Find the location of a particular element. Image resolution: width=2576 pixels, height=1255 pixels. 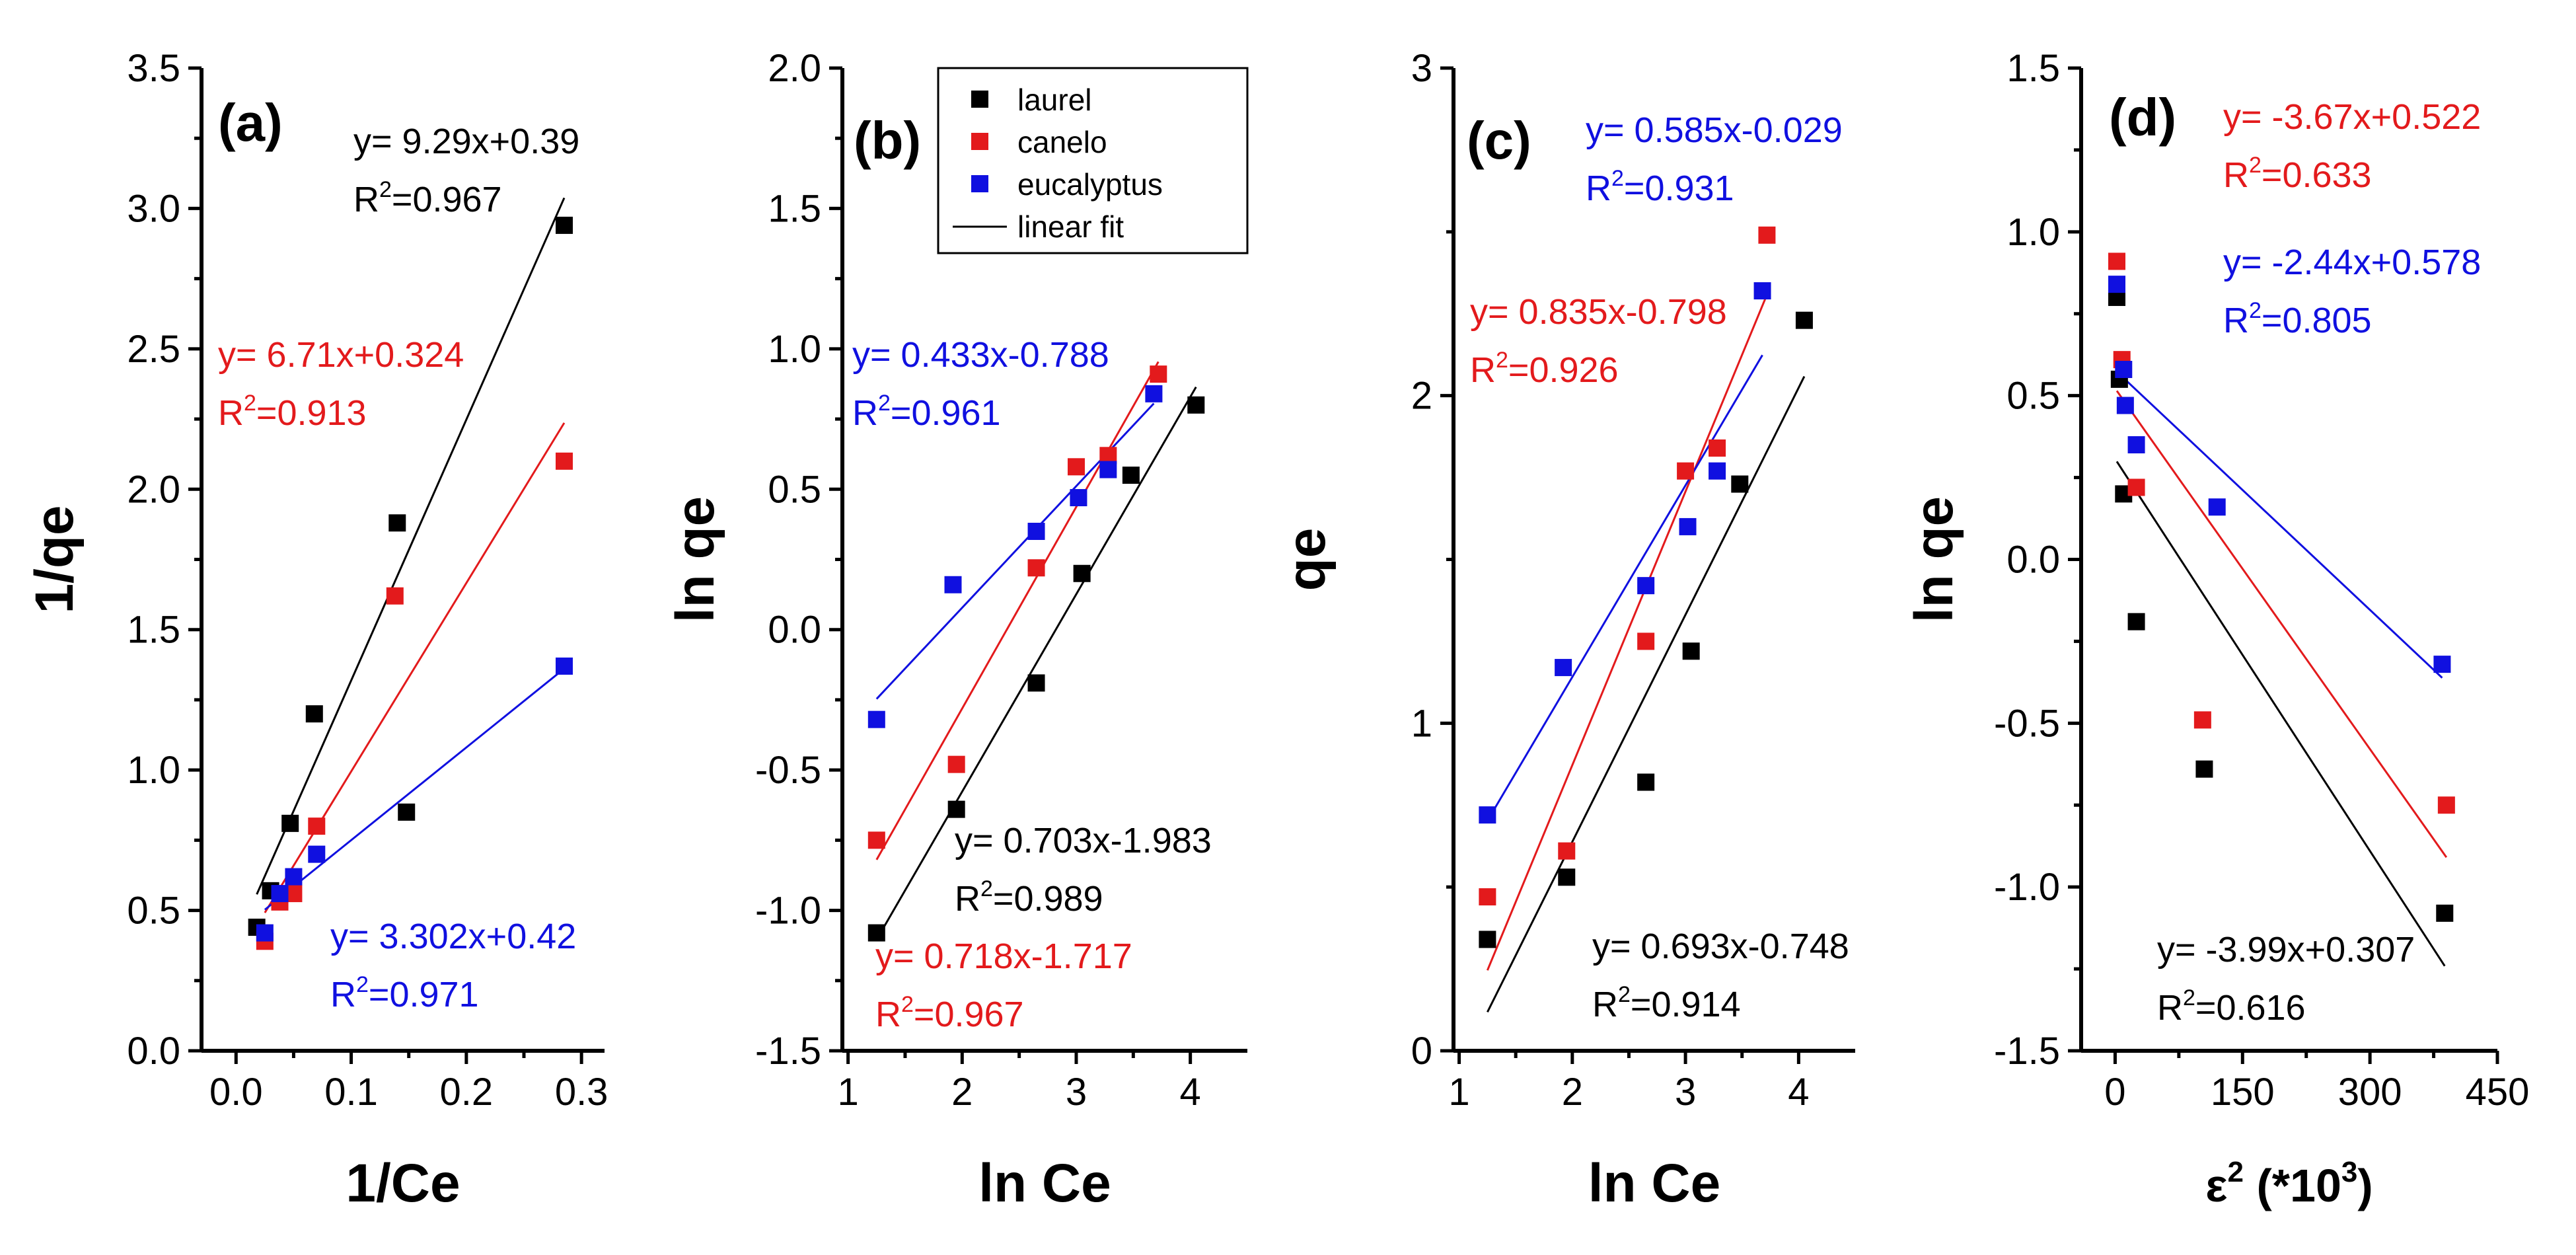

fit-equation-eucalyptus: y= 0.433x-0.788 is located at coordinates (980, 355).